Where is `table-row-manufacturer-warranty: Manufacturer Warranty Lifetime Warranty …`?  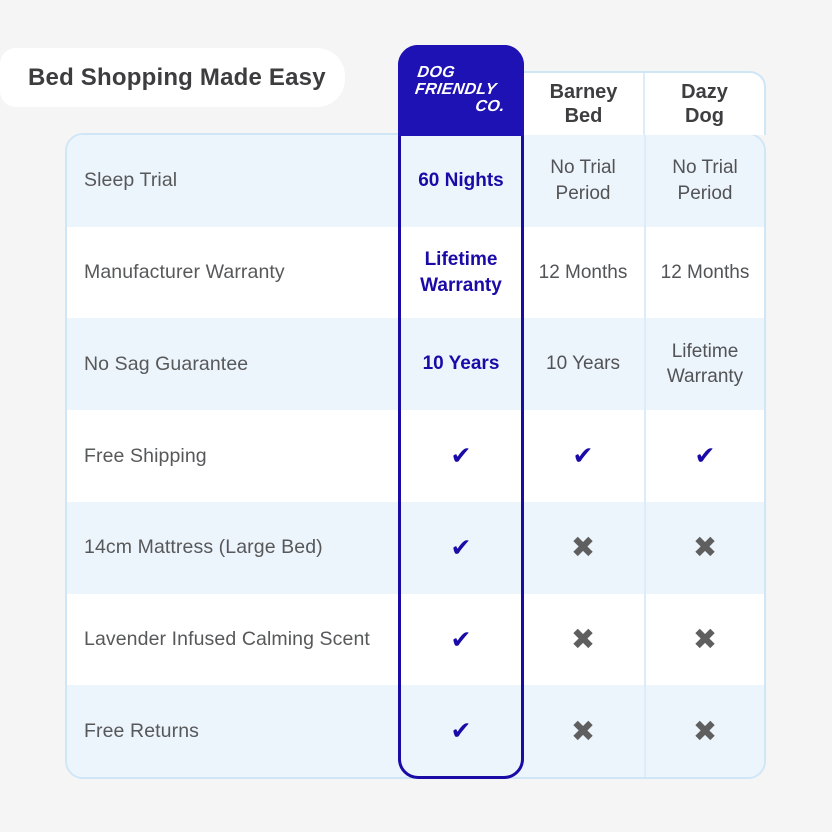
table-row-manufacturer-warranty: Manufacturer Warranty Lifetime Warranty … is located at coordinates (415, 272).